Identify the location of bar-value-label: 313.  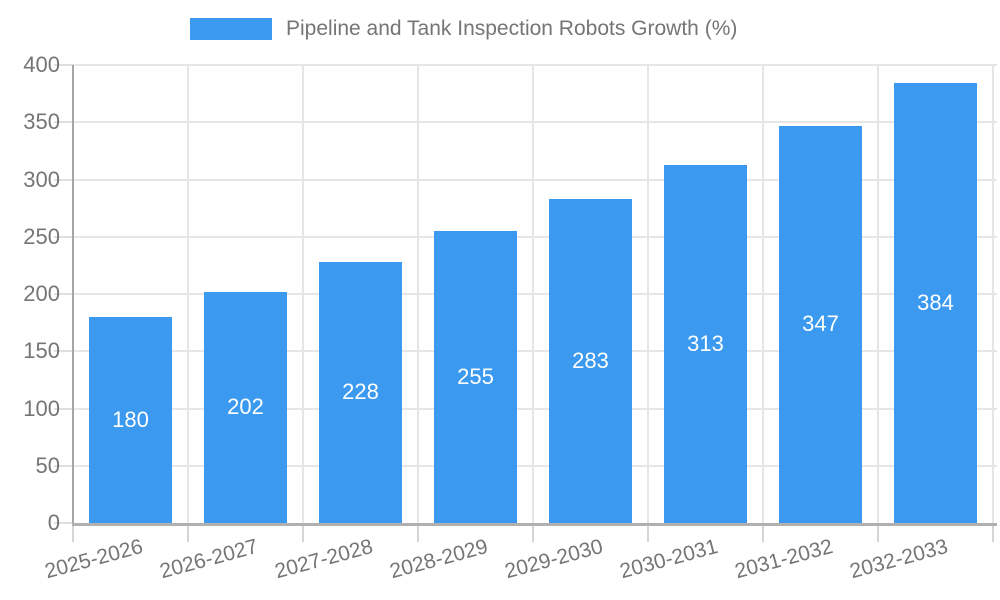
(705, 343).